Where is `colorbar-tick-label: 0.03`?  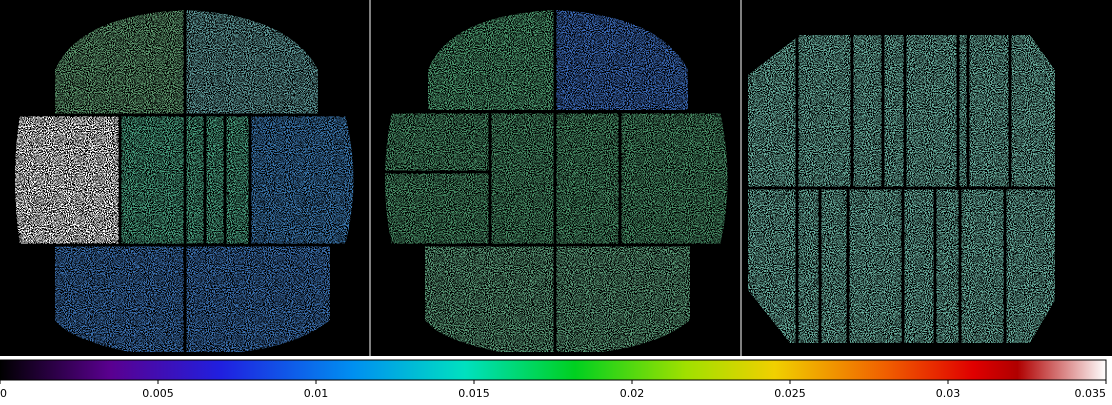
colorbar-tick-label: 0.03 is located at coordinates (948, 393).